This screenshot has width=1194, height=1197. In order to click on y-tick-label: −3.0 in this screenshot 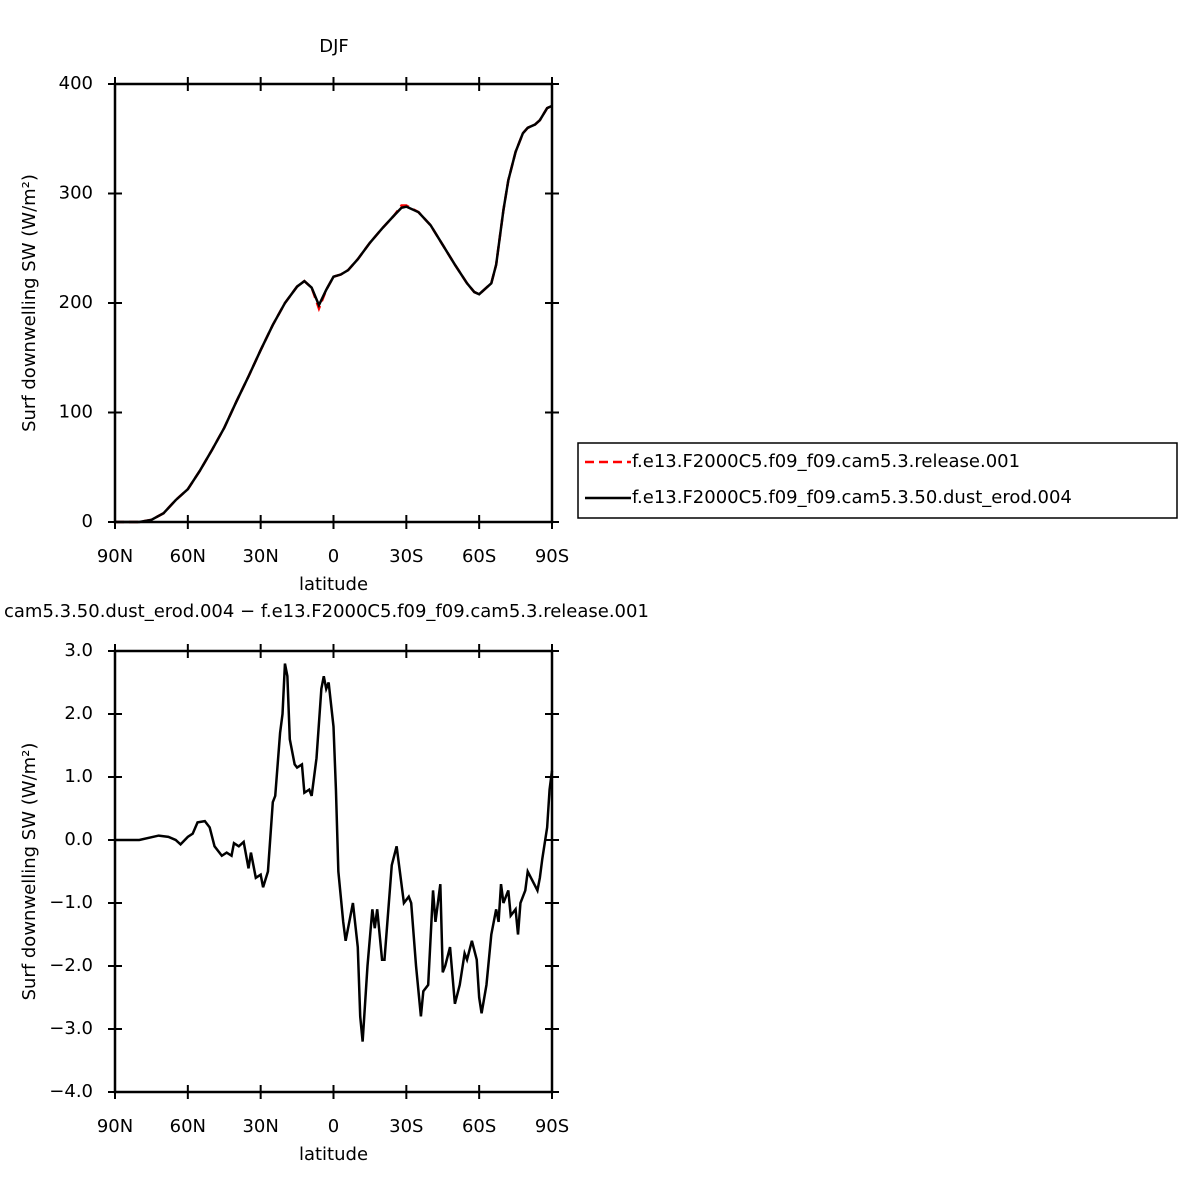, I will do `click(71, 1028)`.